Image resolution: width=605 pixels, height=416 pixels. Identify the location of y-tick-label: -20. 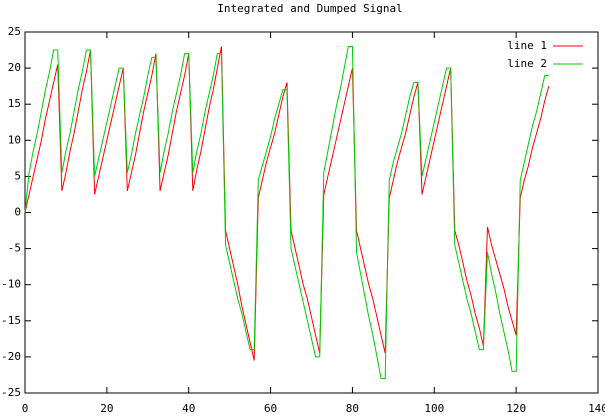
(11, 356).